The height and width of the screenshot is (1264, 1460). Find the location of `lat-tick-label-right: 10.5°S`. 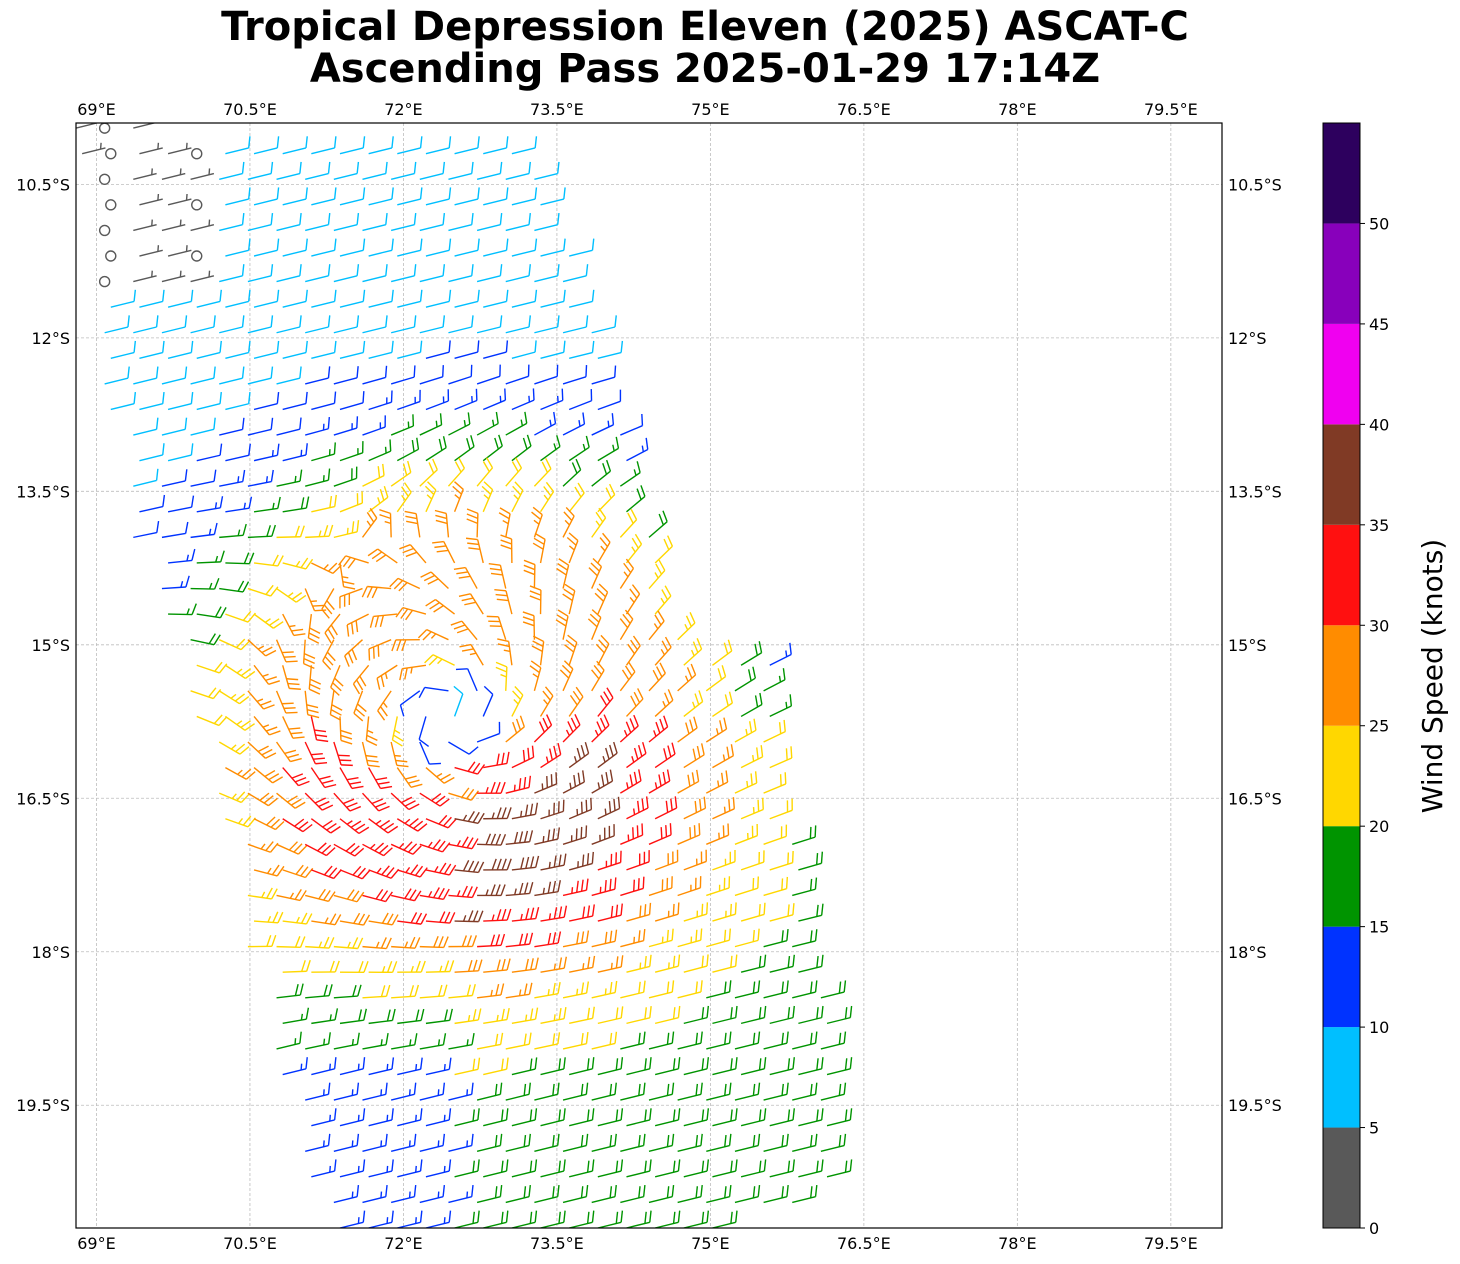

lat-tick-label-right: 10.5°S is located at coordinates (1255, 184).